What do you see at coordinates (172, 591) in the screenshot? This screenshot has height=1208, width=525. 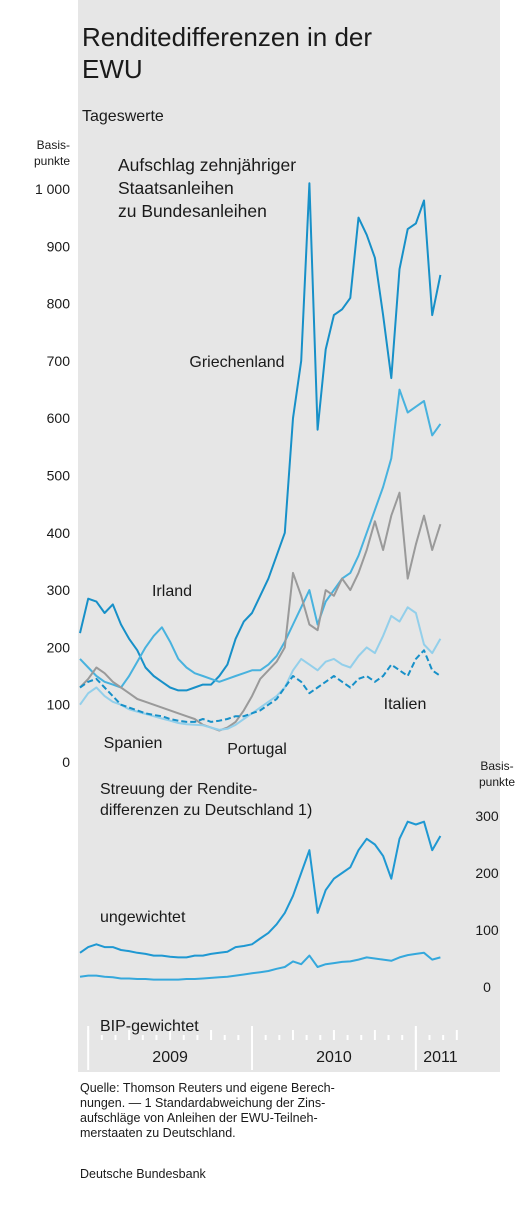 I see `series-label: Irland` at bounding box center [172, 591].